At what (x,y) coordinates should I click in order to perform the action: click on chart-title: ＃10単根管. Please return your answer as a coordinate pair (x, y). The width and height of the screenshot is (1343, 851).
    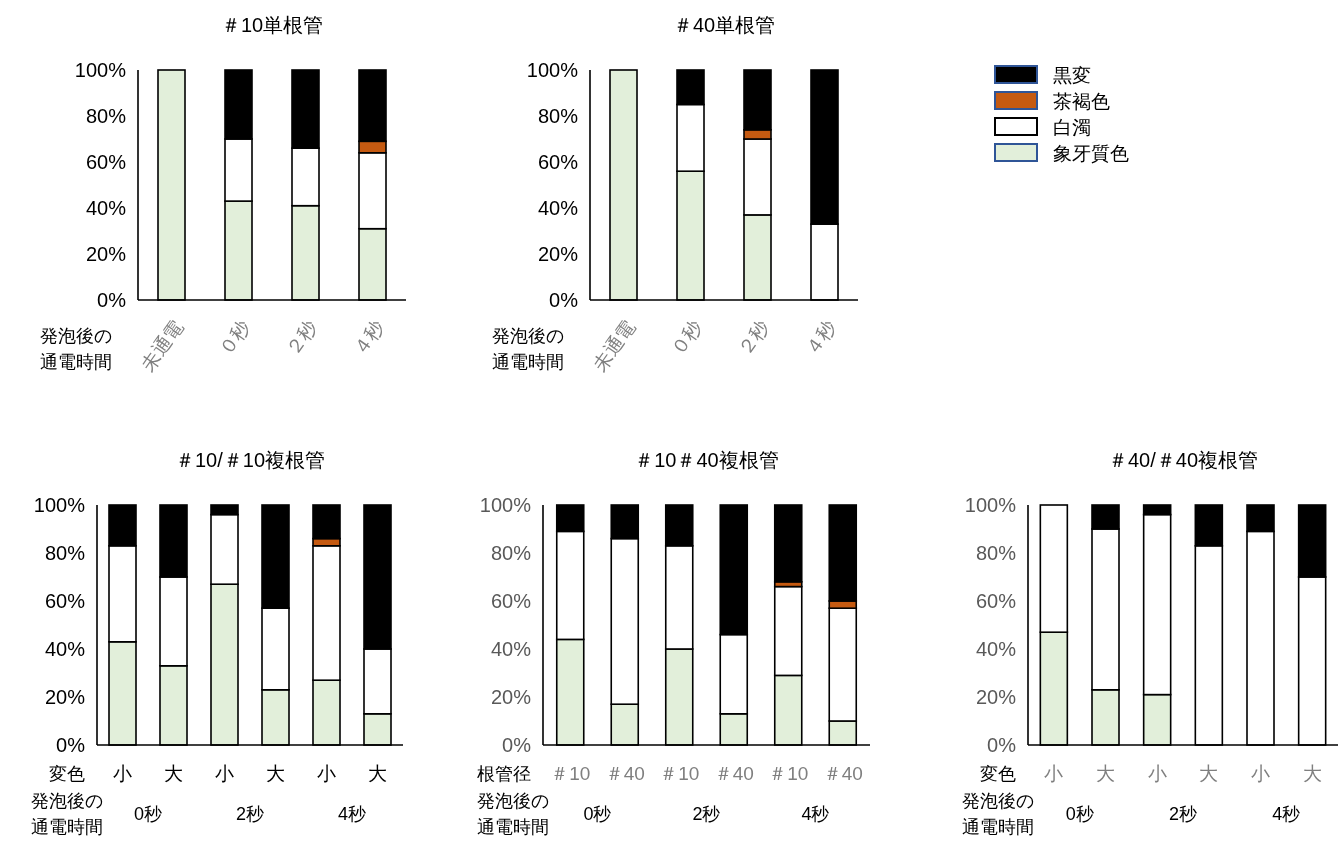
    Looking at the image, I should click on (272, 25).